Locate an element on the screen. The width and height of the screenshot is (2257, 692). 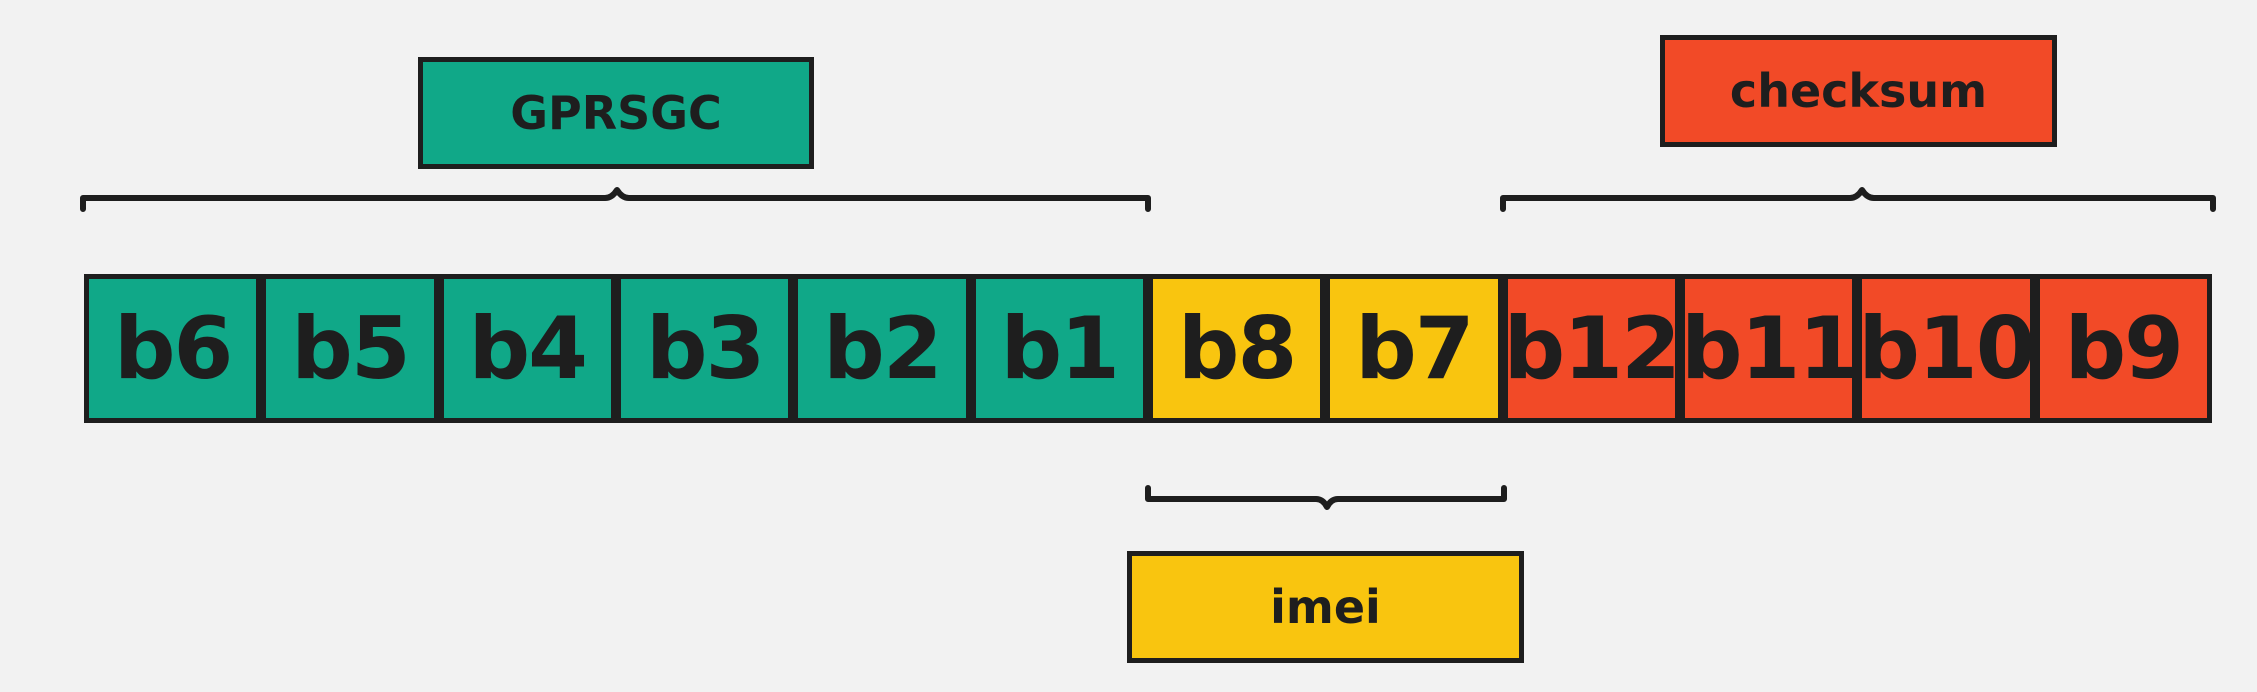
byte-cell-b11: b11 is located at coordinates (1768, 348).